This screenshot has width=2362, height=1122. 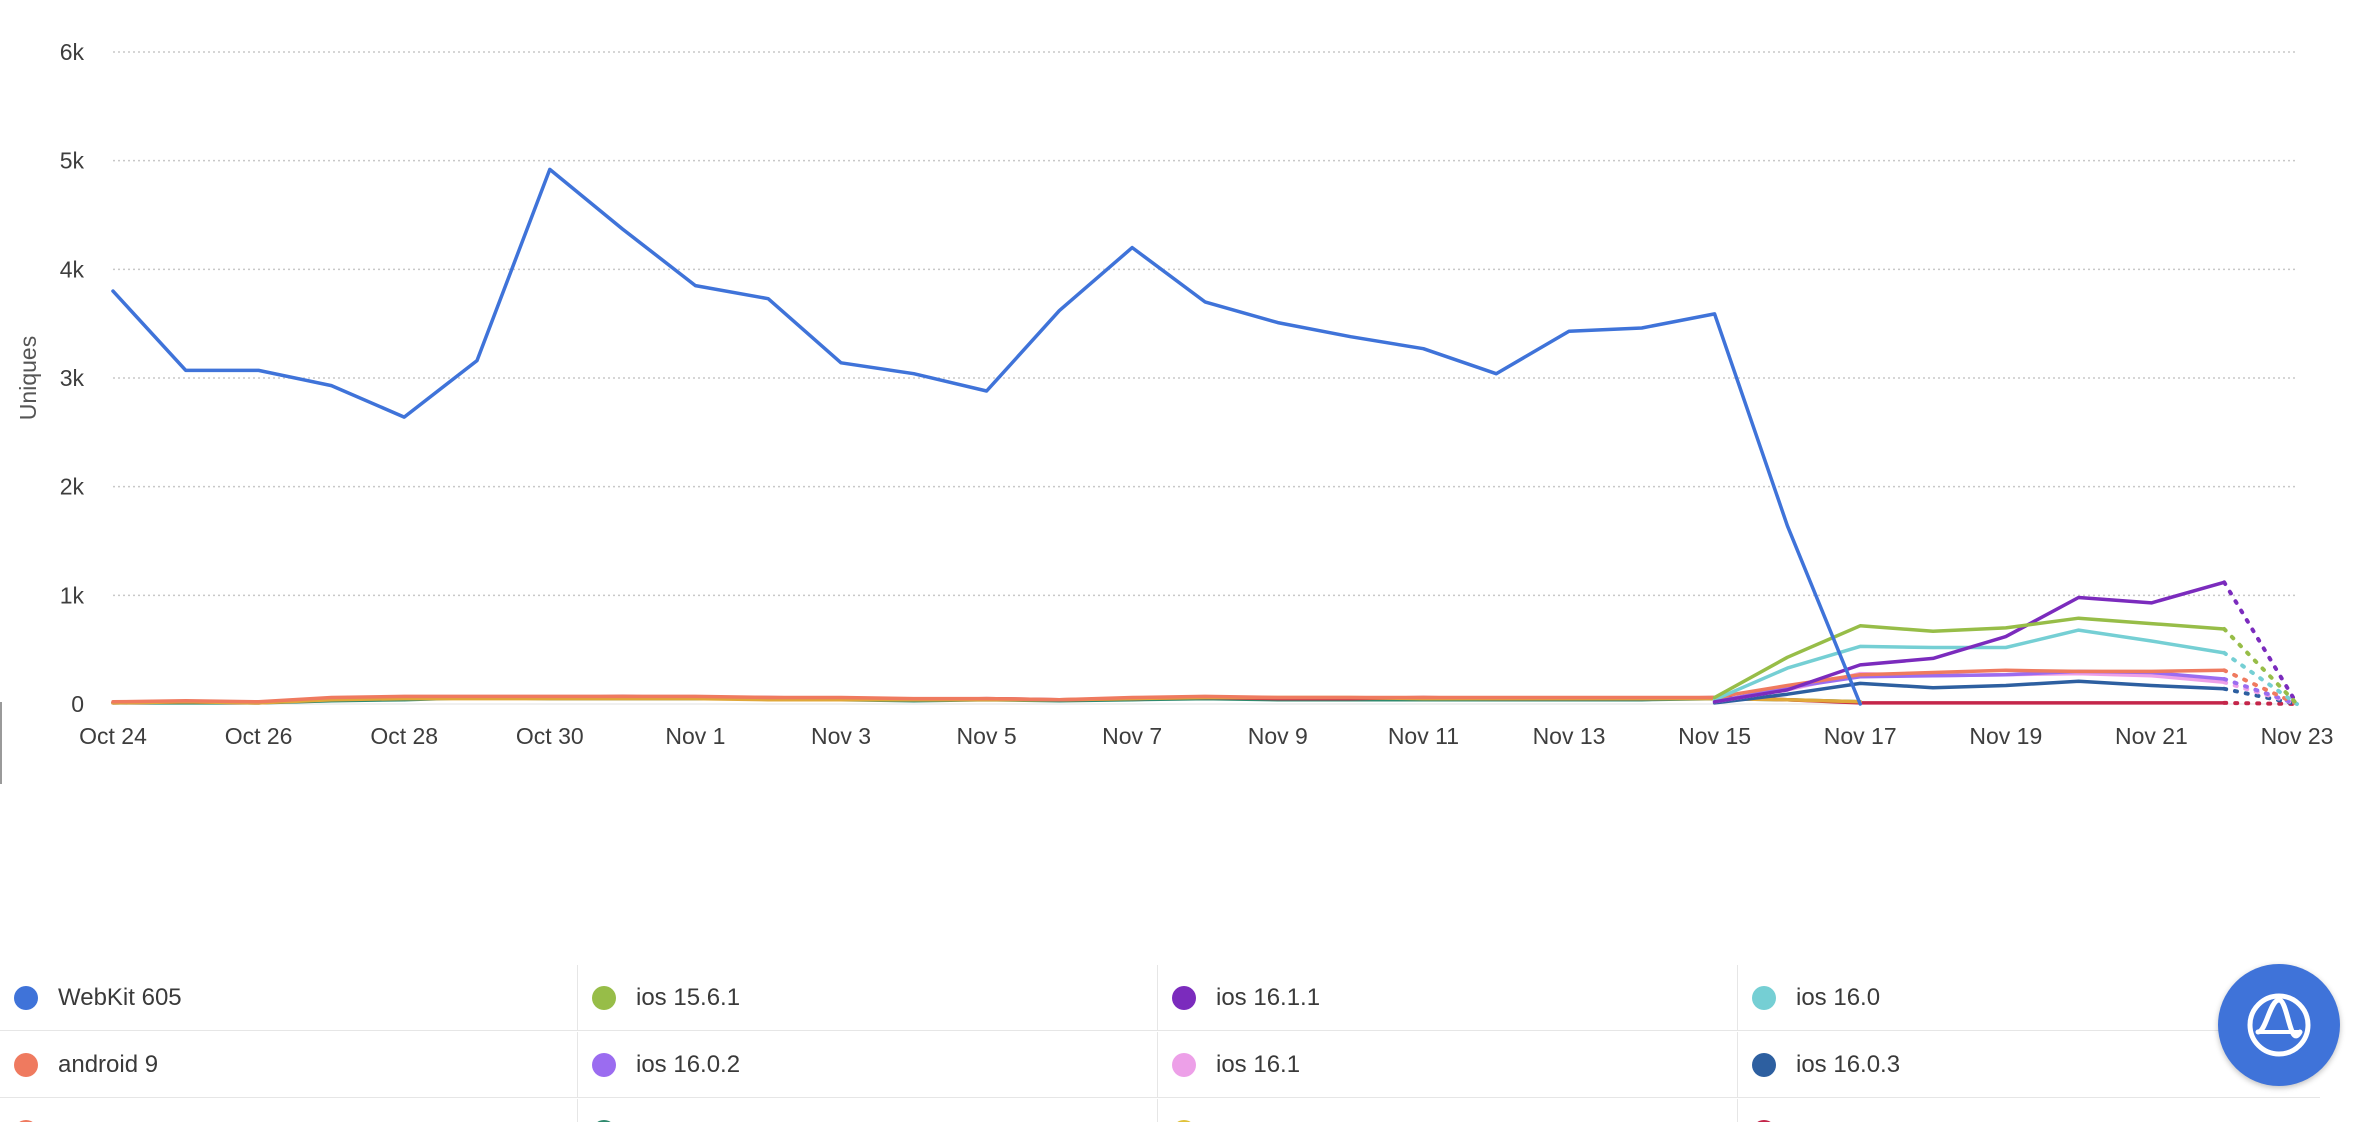 What do you see at coordinates (72, 269) in the screenshot?
I see `y-tick-label: 4k` at bounding box center [72, 269].